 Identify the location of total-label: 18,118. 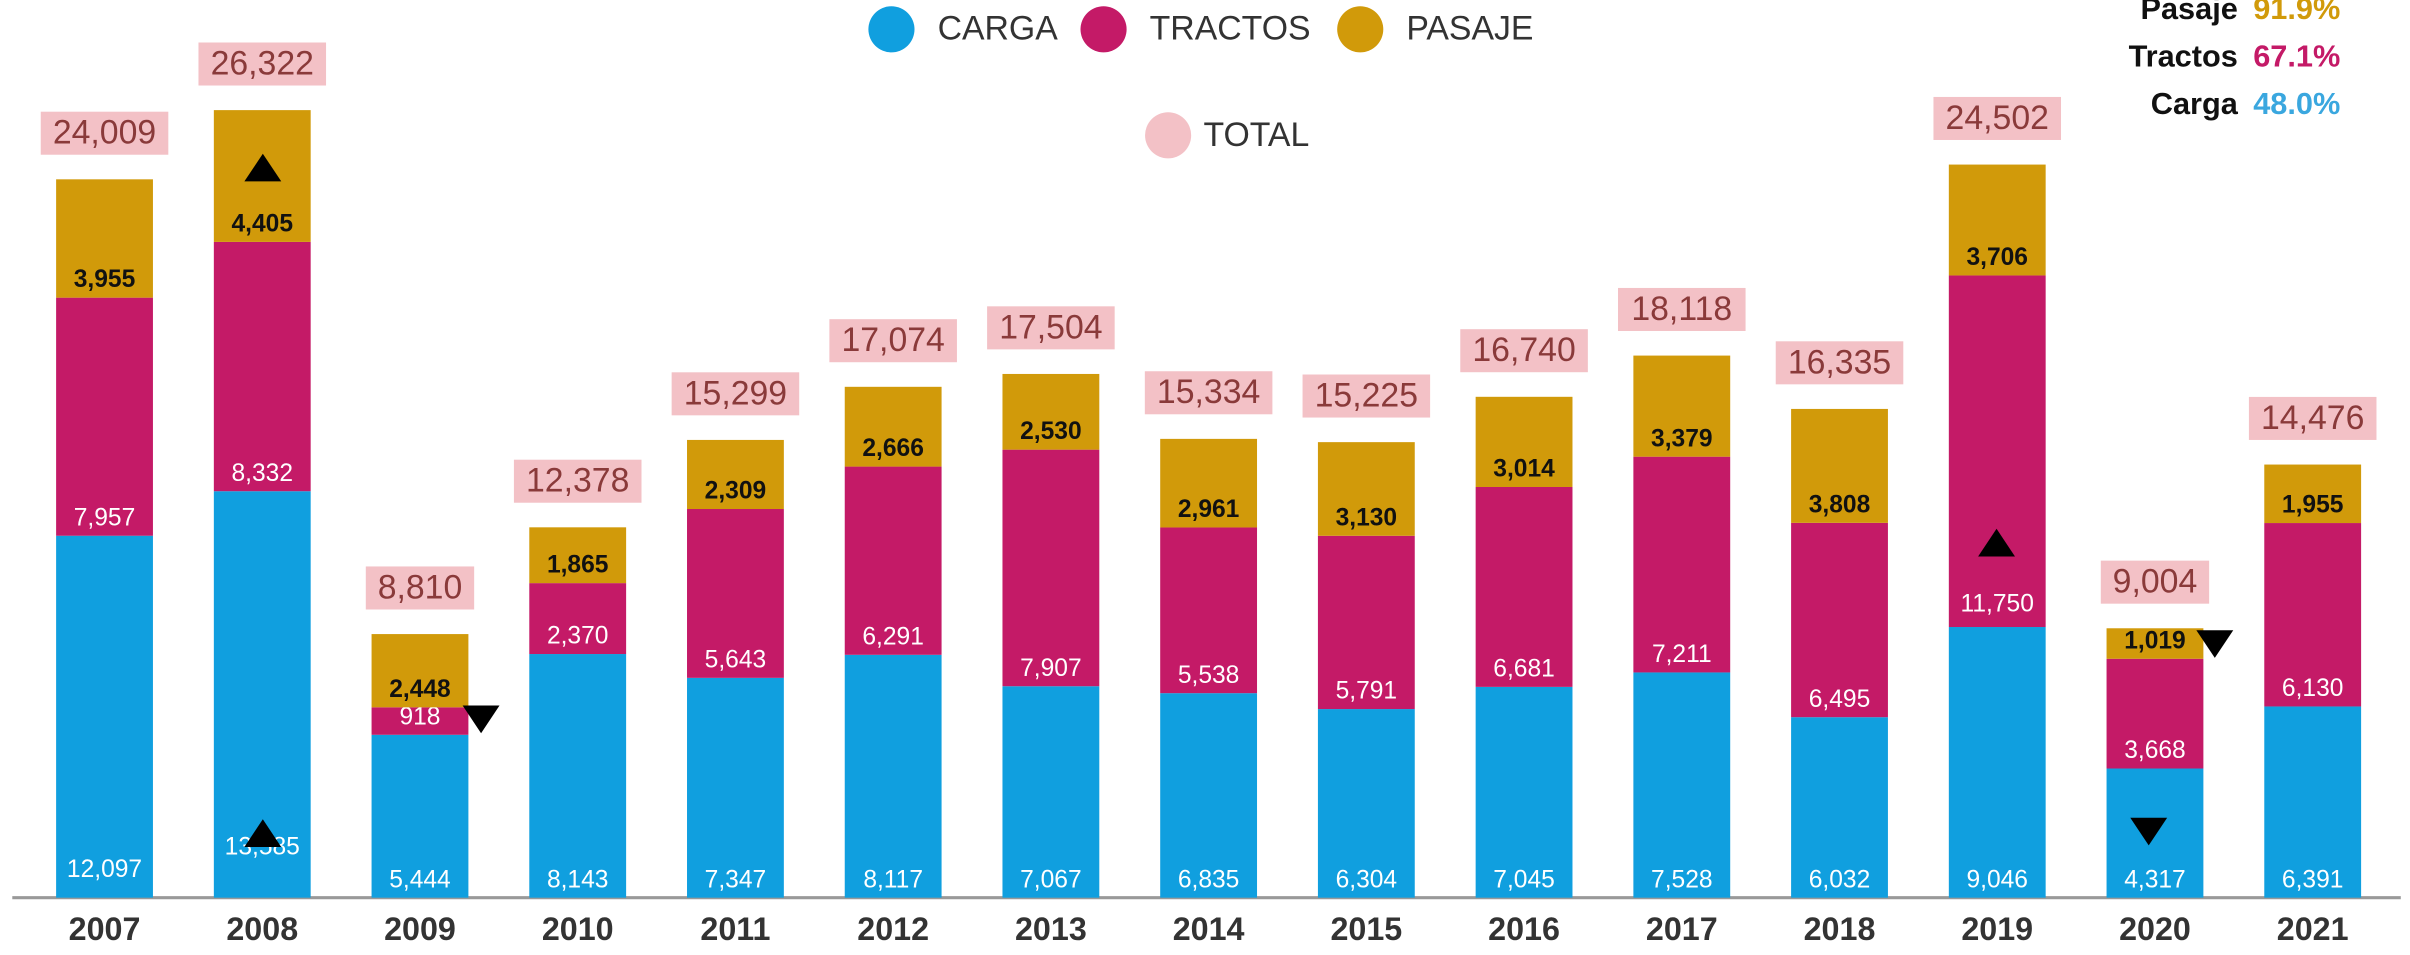
(1681, 309).